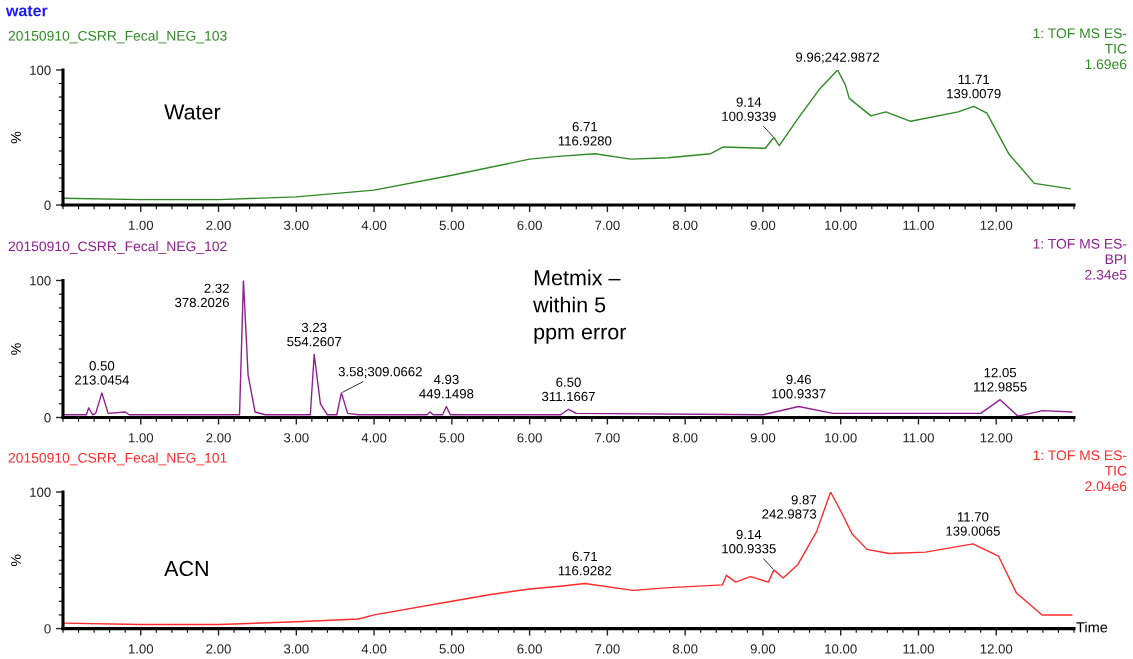 This screenshot has width=1133, height=659. Describe the element at coordinates (117, 459) in the screenshot. I see `chart-subtitle: 20150910_CSRR_Fecal_NEG_101` at that location.